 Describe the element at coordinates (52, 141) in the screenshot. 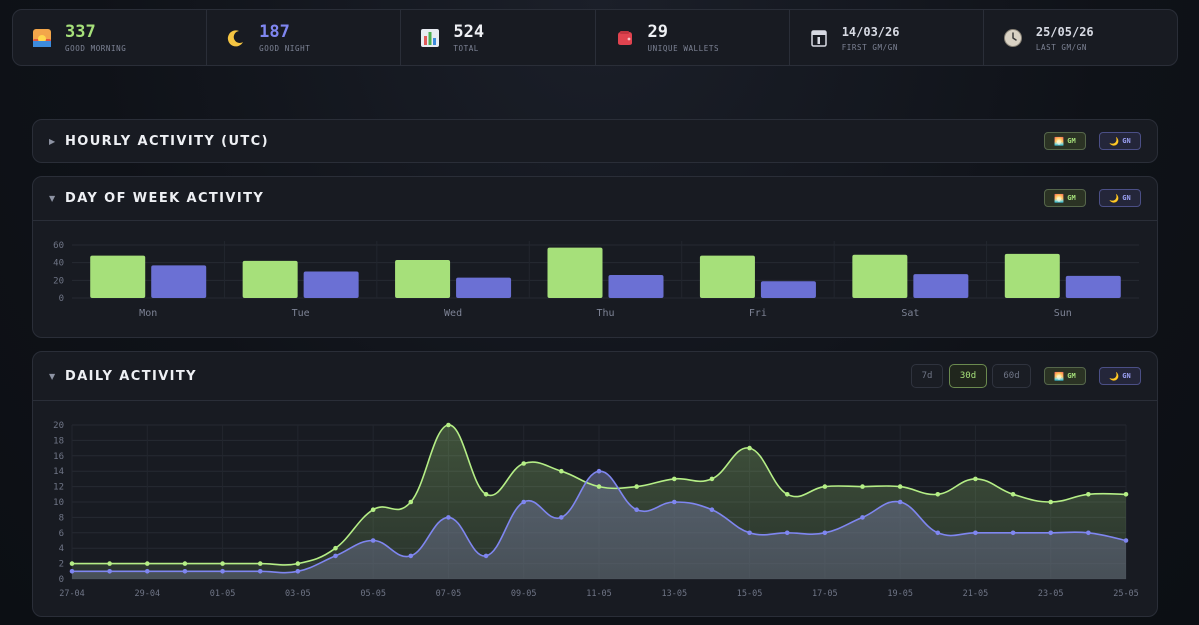

I see `expand-caret-icon: ▶` at that location.